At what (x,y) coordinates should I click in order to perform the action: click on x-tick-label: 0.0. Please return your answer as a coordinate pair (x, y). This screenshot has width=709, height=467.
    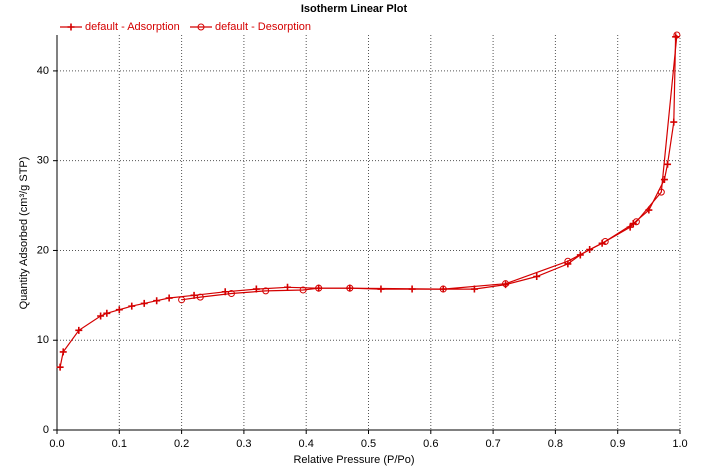
    Looking at the image, I should click on (56, 444).